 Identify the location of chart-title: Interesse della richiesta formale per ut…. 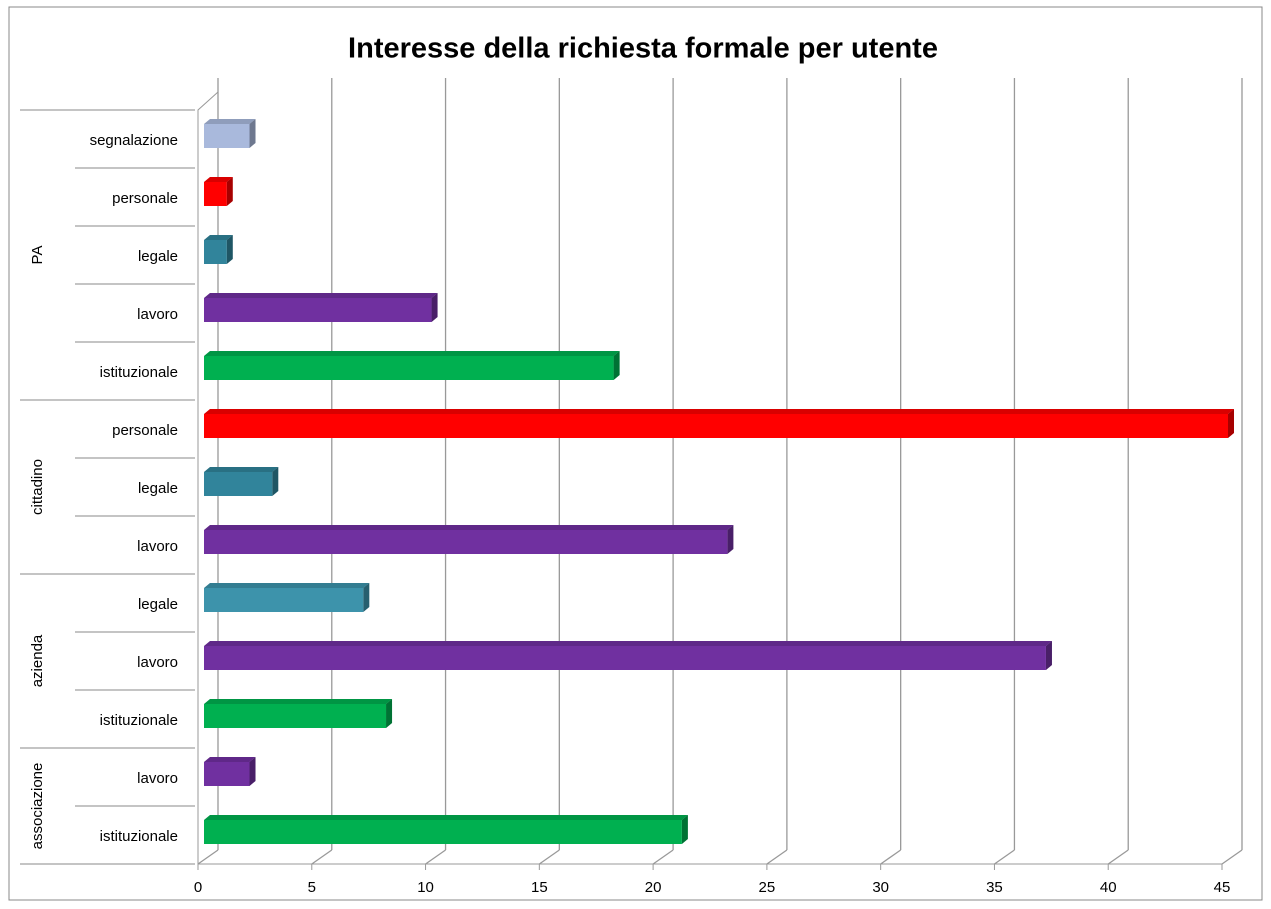
(643, 49).